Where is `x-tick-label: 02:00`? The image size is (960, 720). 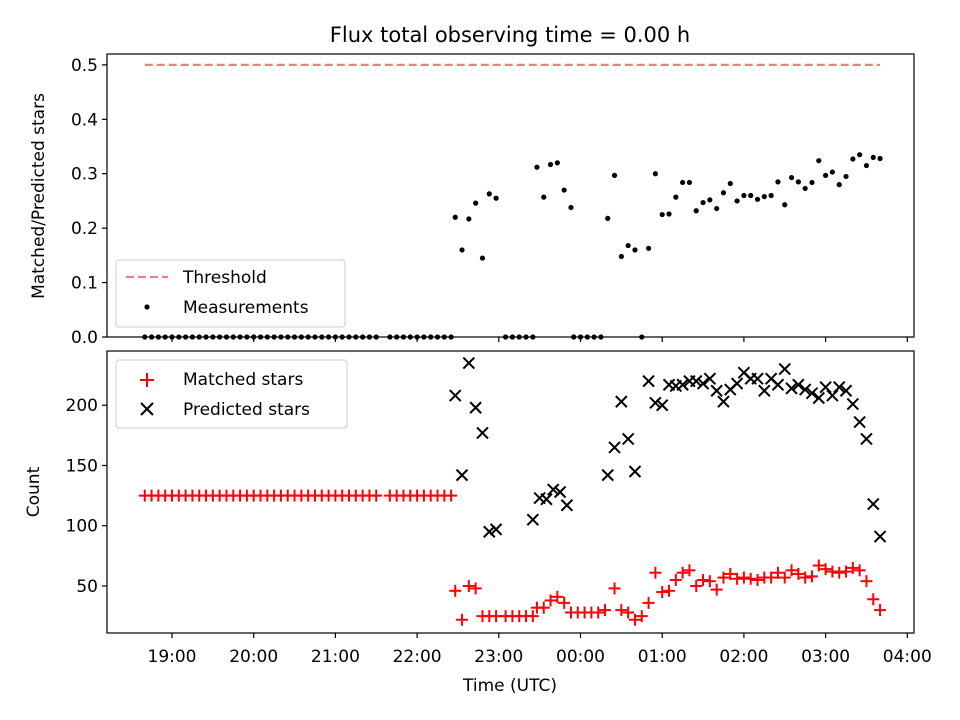
x-tick-label: 02:00 is located at coordinates (743, 657).